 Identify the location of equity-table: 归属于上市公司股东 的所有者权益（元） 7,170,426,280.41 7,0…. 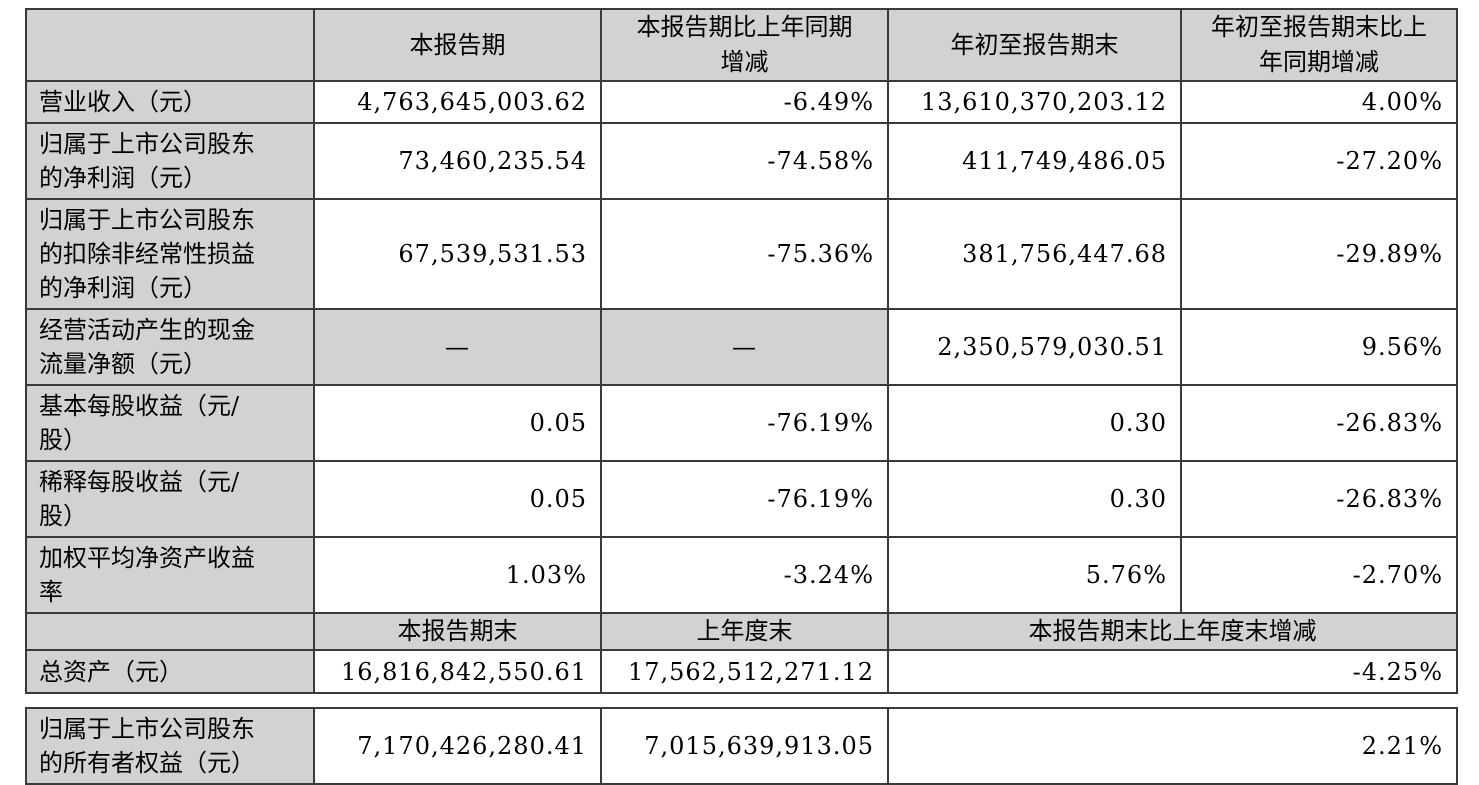
(741, 746).